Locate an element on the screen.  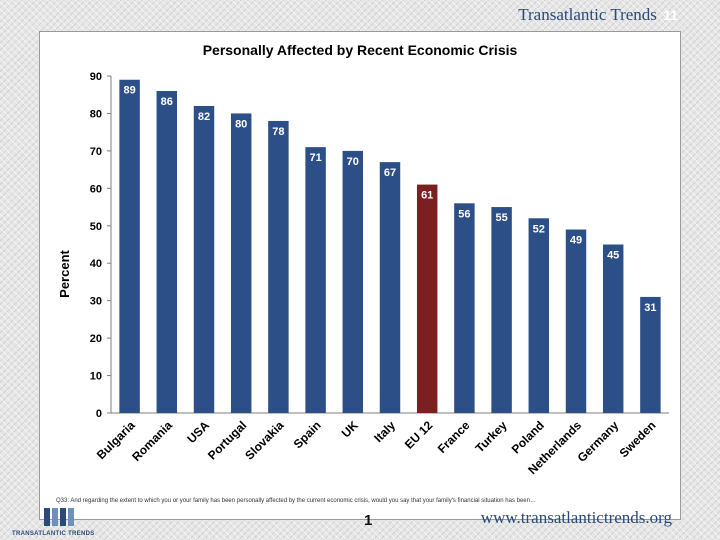
category-label: Germany is located at coordinates (598, 441).